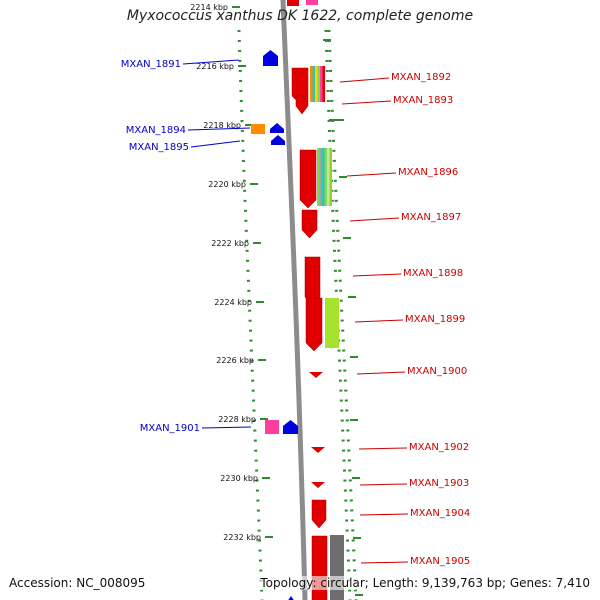  What do you see at coordinates (435, 319) in the screenshot?
I see `right-gene-label: MXAN_1899` at bounding box center [435, 319].